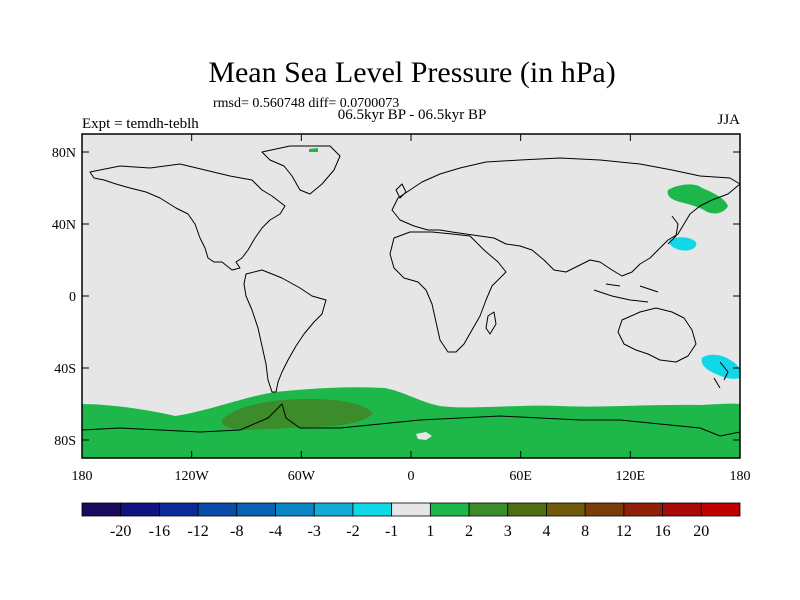 This screenshot has width=800, height=600. What do you see at coordinates (683, 244) in the screenshot?
I see `region-north-pacific-west` at bounding box center [683, 244].